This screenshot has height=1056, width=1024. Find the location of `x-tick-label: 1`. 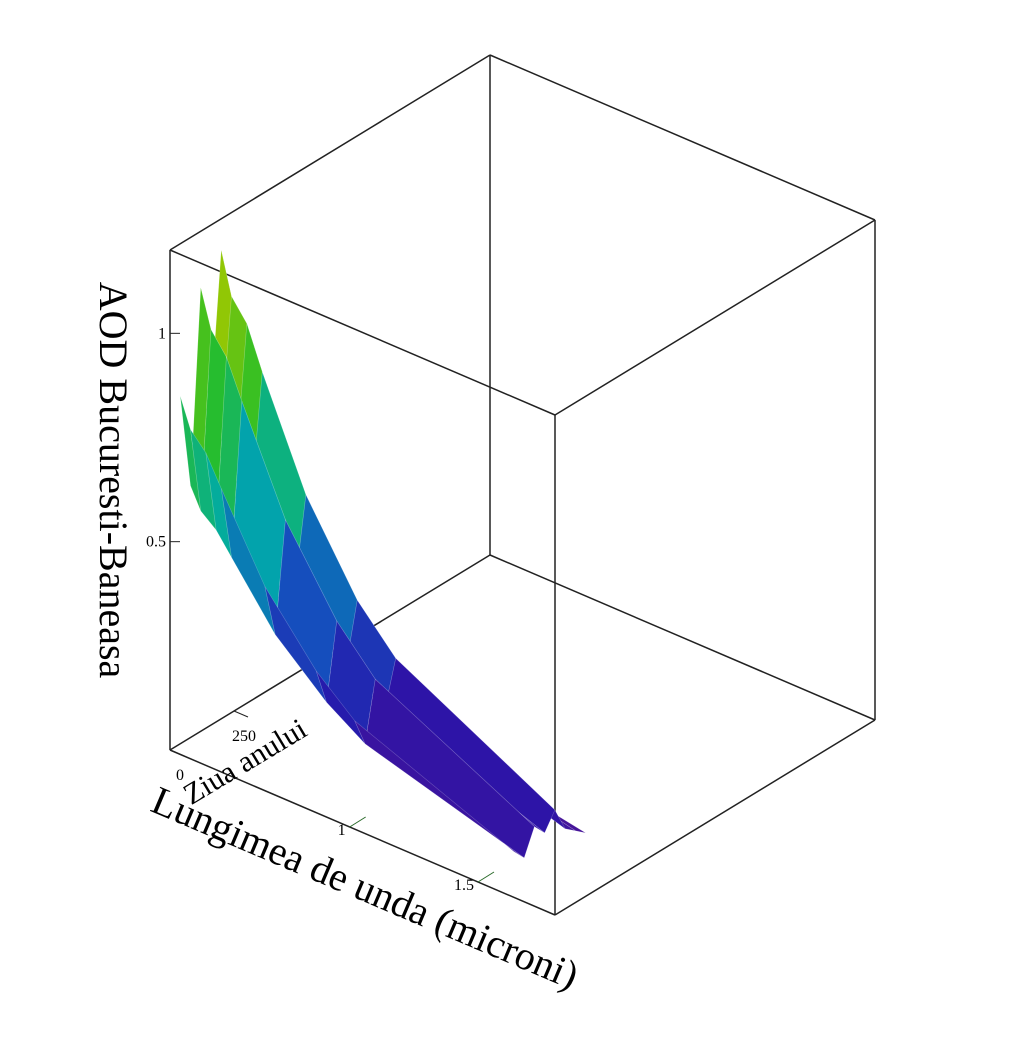

x-tick-label: 1 is located at coordinates (342, 830).